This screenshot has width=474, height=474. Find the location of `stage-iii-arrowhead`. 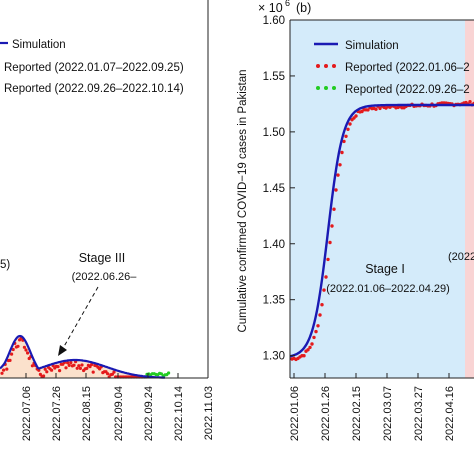

stage-iii-arrowhead is located at coordinates (62, 350).